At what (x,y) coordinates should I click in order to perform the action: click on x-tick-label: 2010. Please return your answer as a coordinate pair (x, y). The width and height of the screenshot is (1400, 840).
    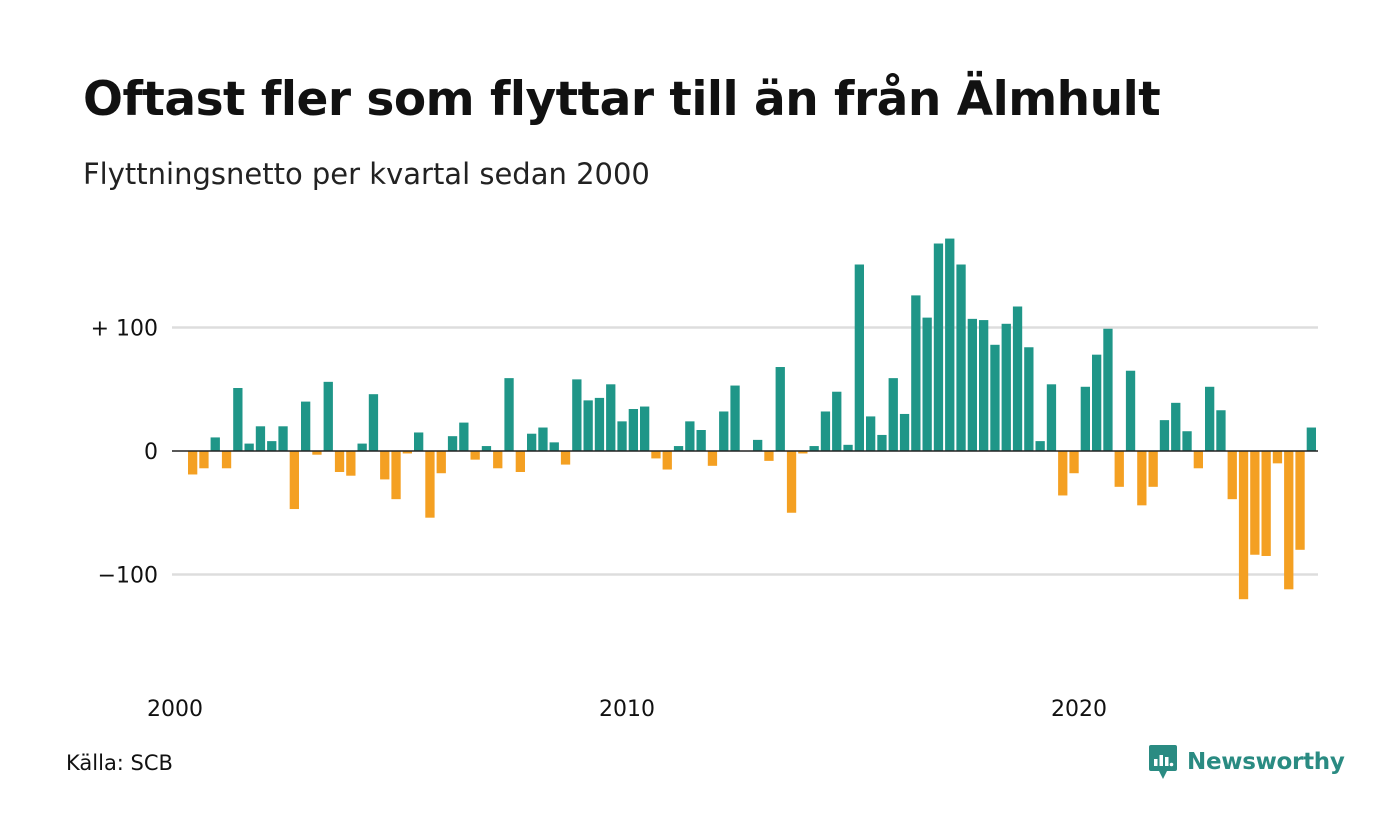
    Looking at the image, I should click on (627, 709).